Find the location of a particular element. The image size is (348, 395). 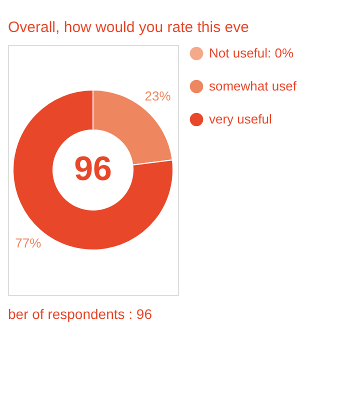

text: 96 is located at coordinates (93, 169).